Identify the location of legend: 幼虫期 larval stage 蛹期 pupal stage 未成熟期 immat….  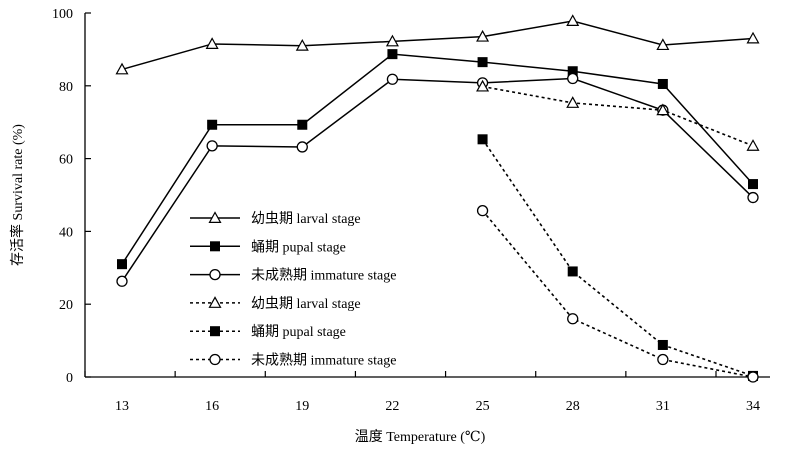
(293, 290).